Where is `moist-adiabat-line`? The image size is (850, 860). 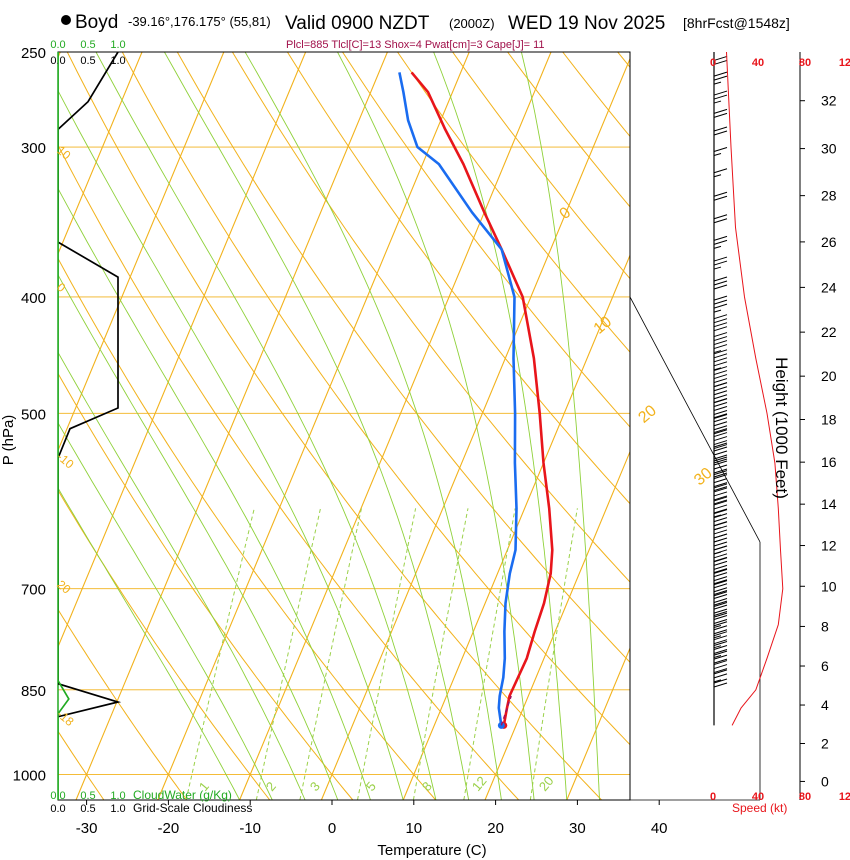
moist-adiabat-line is located at coordinates (560, 426).